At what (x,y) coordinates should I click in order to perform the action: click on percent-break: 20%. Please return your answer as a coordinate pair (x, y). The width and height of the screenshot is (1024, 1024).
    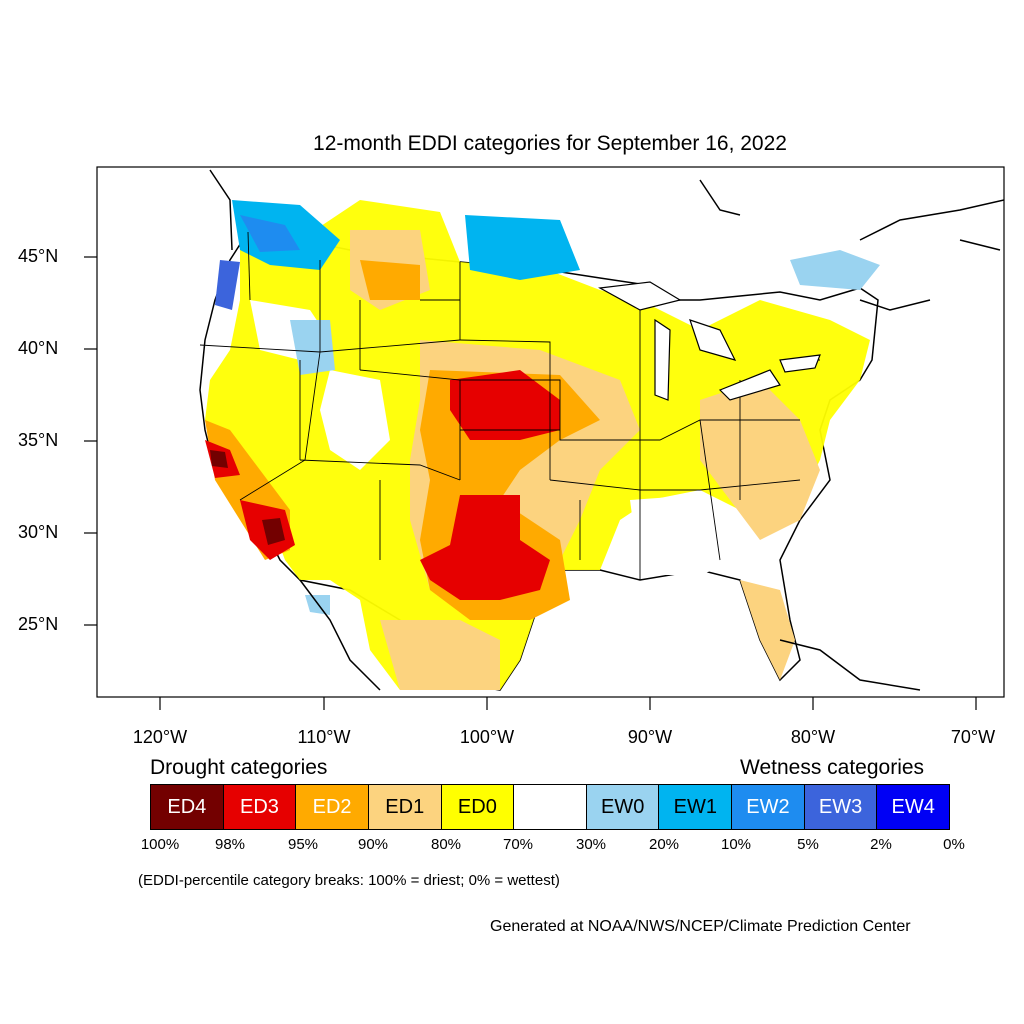
    Looking at the image, I should click on (664, 844).